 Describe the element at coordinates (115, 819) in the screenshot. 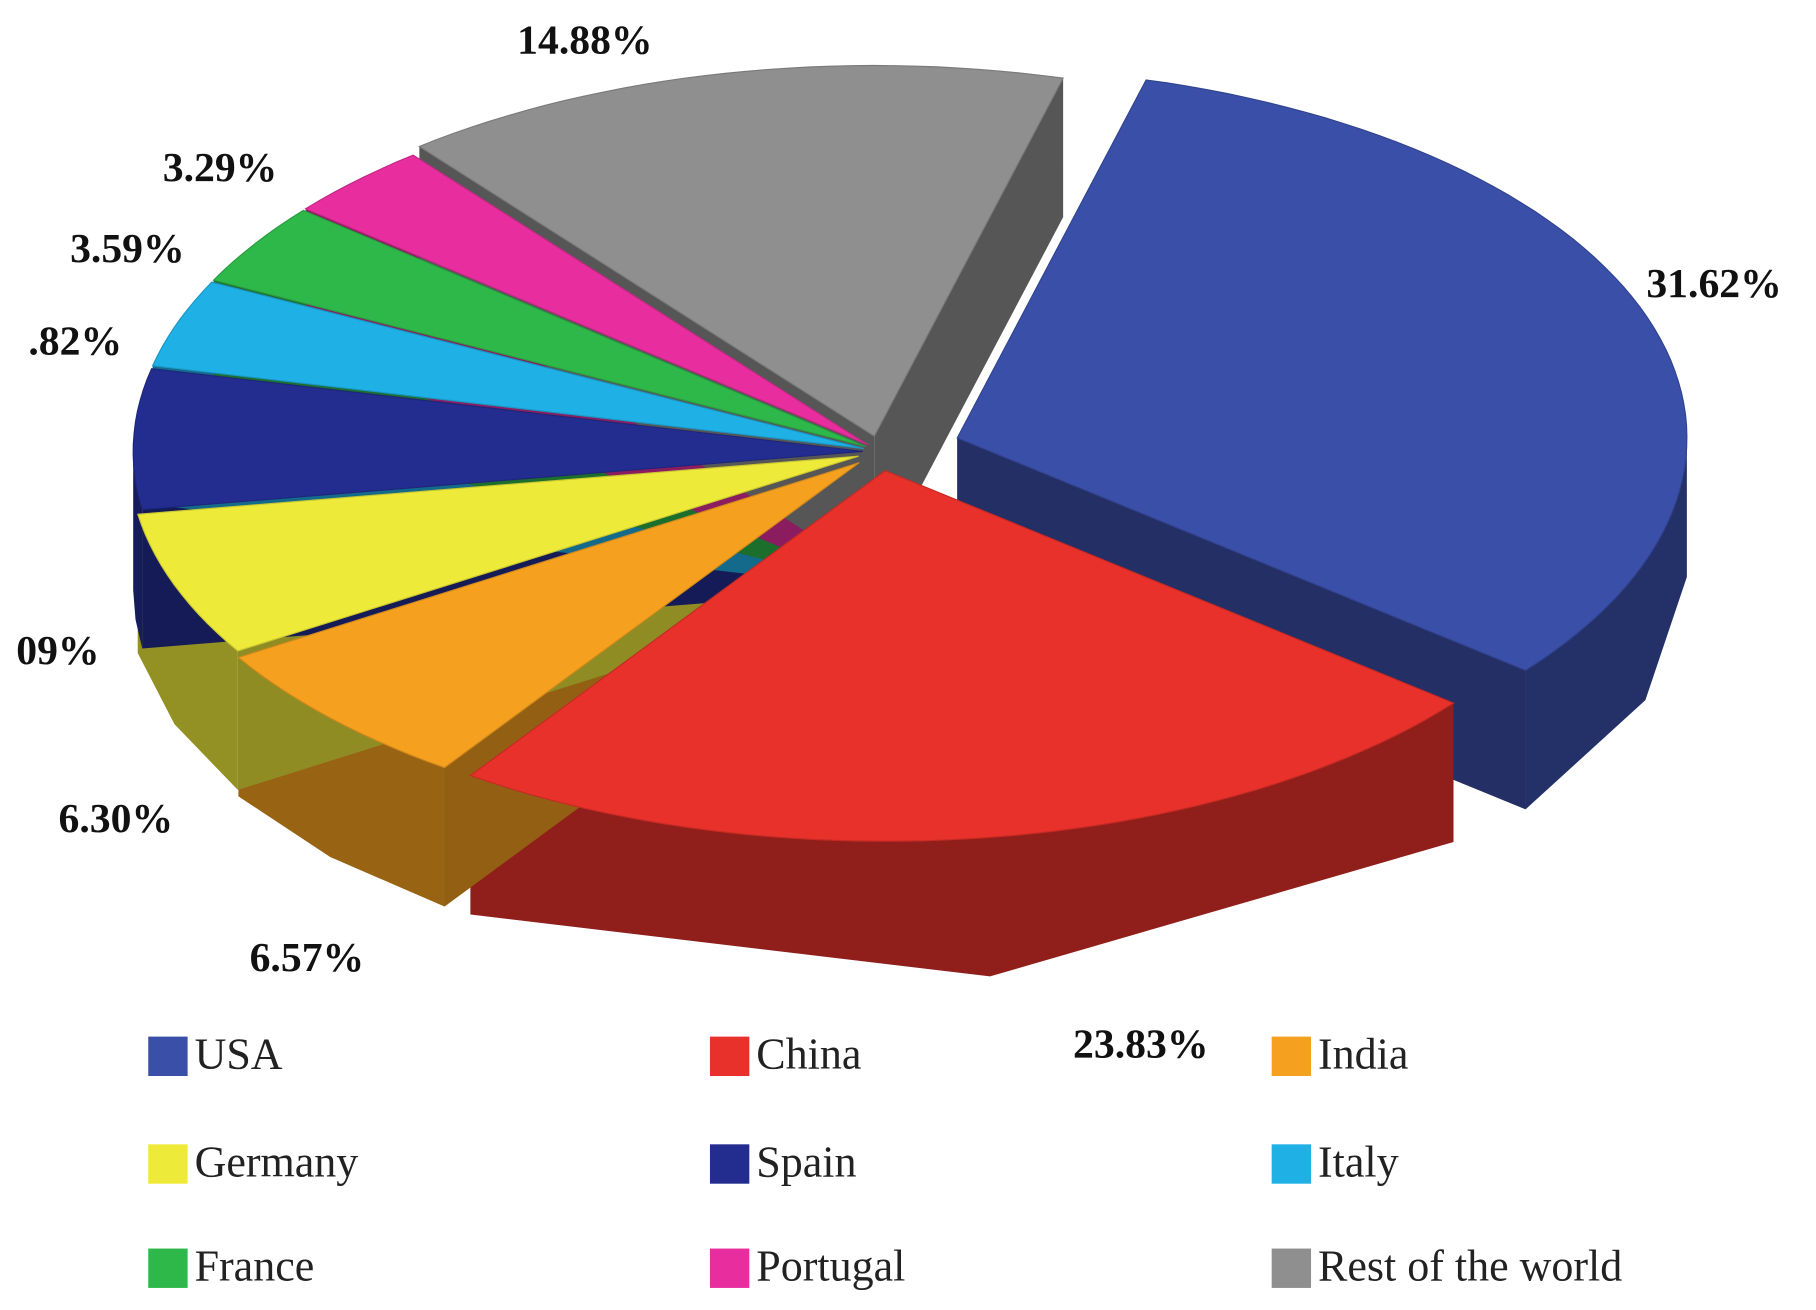

I see `data-label: 6.30%` at that location.